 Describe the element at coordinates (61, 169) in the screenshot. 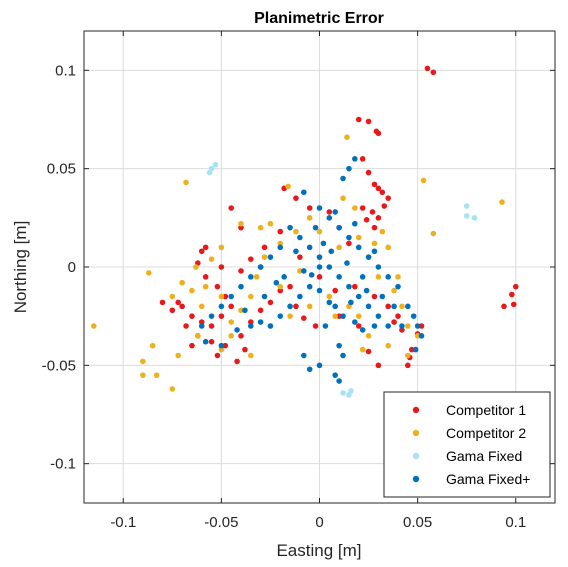

I see `y-tick-label: 0.05` at that location.